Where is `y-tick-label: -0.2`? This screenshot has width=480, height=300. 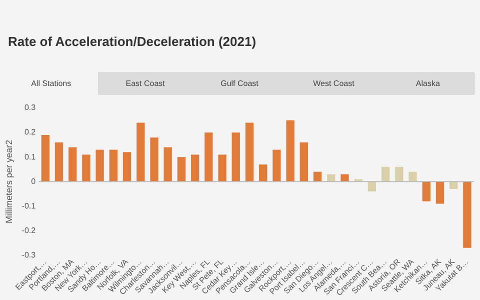
y-tick-label: -0.2 is located at coordinates (29, 230).